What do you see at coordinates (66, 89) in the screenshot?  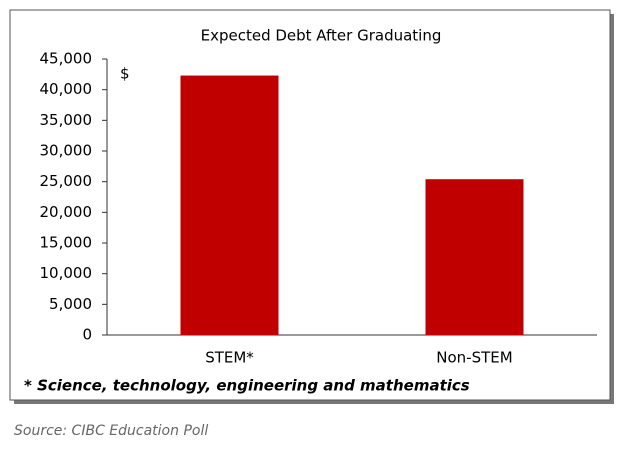 I see `y-tick-label: 40,000` at bounding box center [66, 89].